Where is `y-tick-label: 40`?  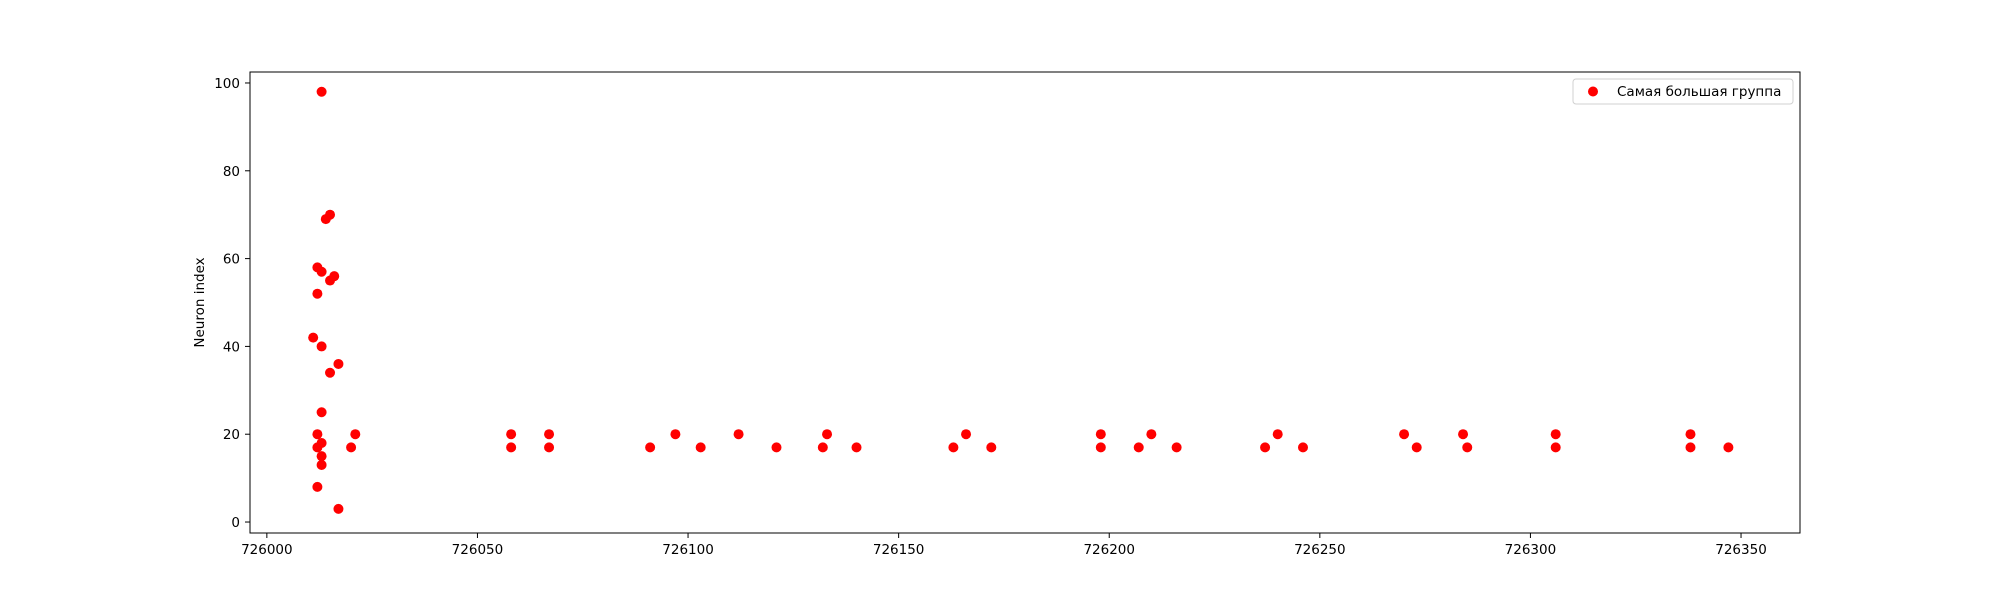
y-tick-label: 40 is located at coordinates (231, 347).